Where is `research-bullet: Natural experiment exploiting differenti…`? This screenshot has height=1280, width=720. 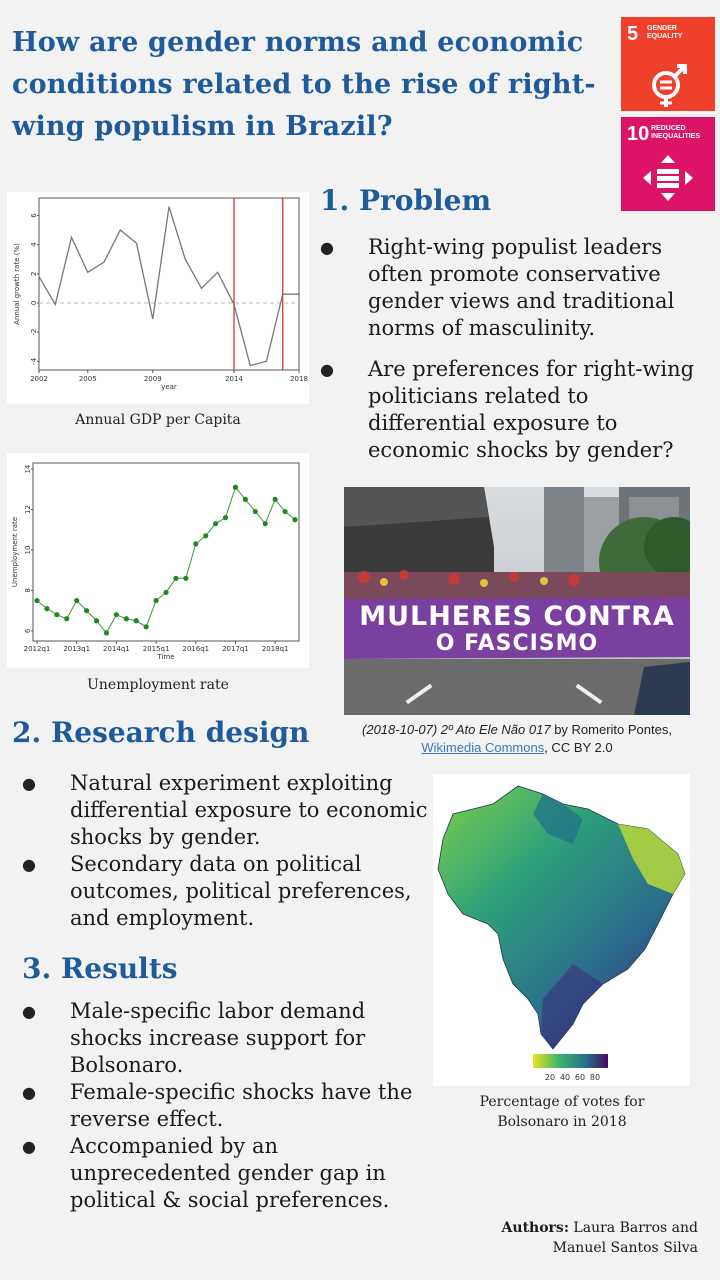
research-bullet: Natural experiment exploiting differenti… is located at coordinates (227, 810).